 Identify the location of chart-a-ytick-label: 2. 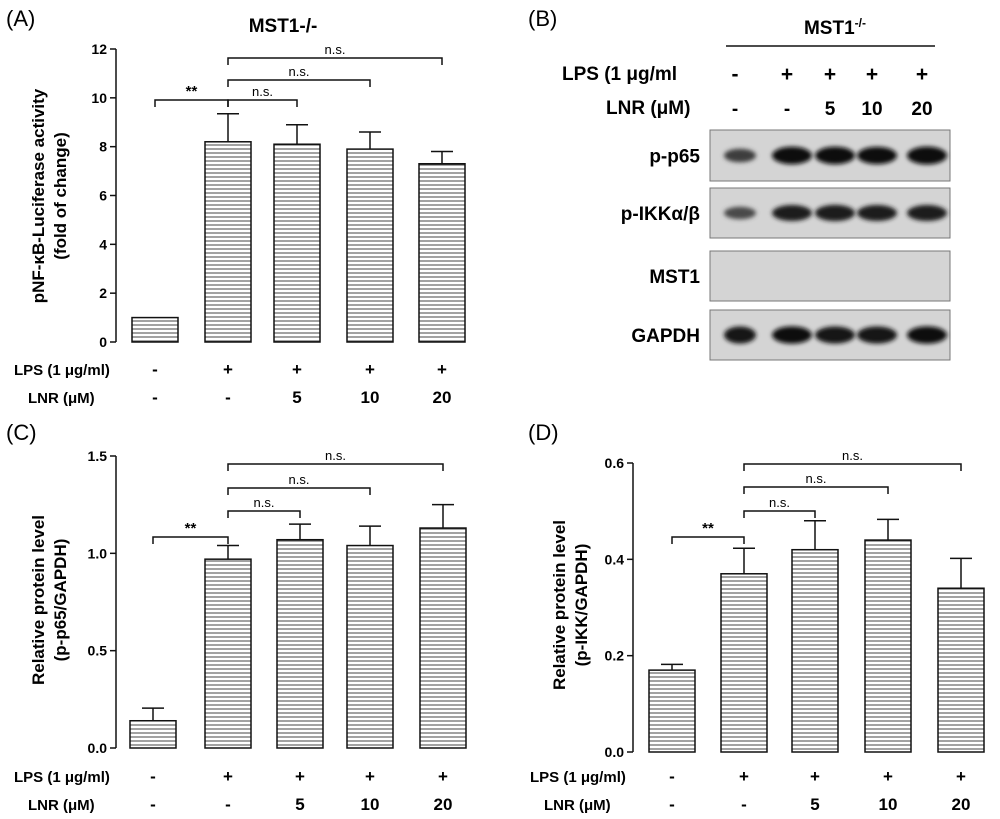
(103, 293).